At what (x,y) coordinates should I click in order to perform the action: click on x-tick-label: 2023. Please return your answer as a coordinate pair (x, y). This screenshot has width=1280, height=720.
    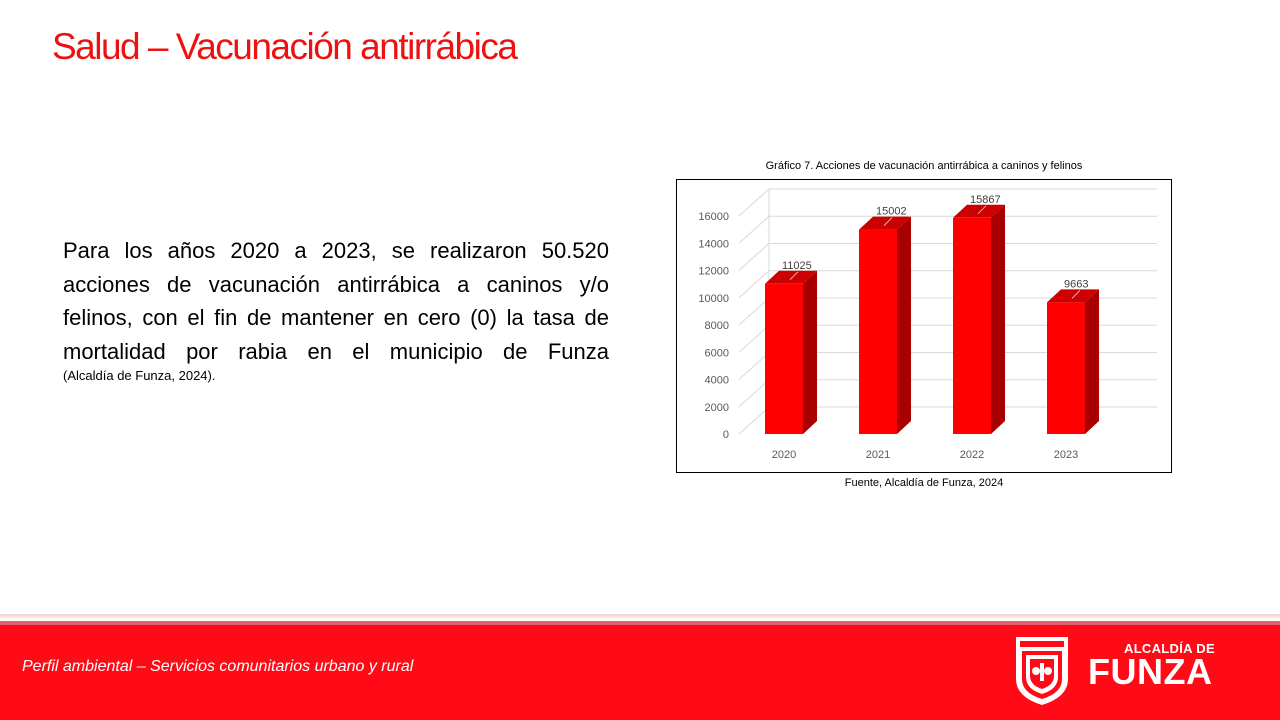
    Looking at the image, I should click on (1066, 455).